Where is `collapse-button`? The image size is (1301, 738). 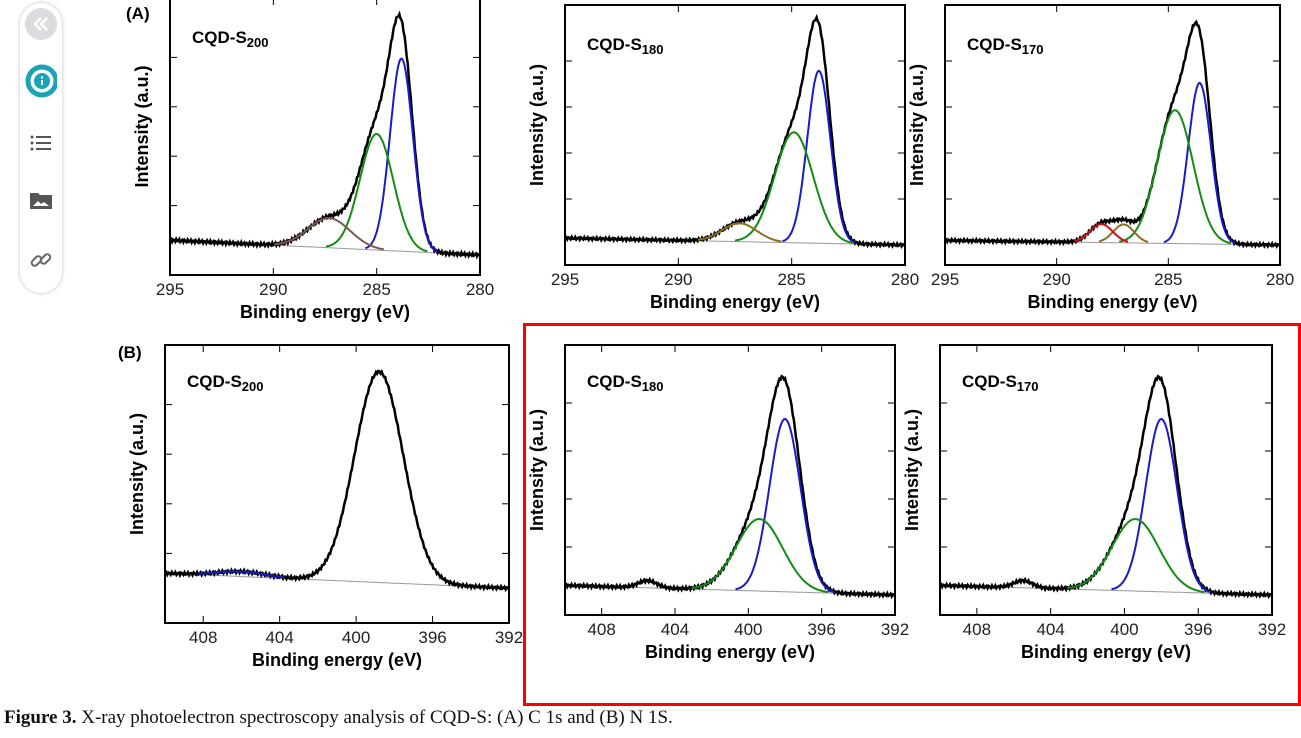
collapse-button is located at coordinates (41, 24).